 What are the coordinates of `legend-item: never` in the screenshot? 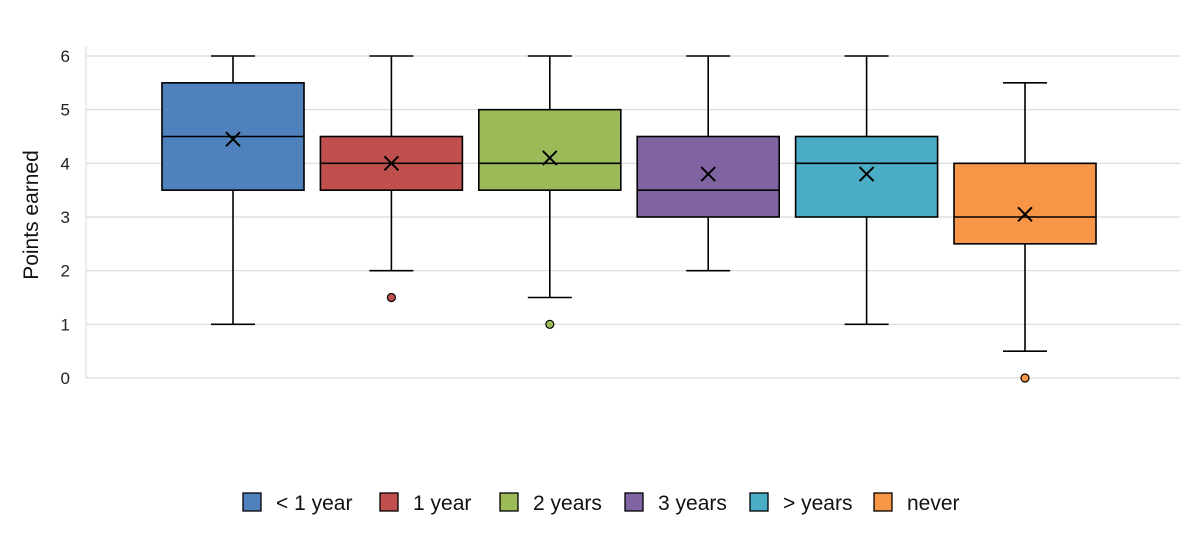 It's located at (916, 503).